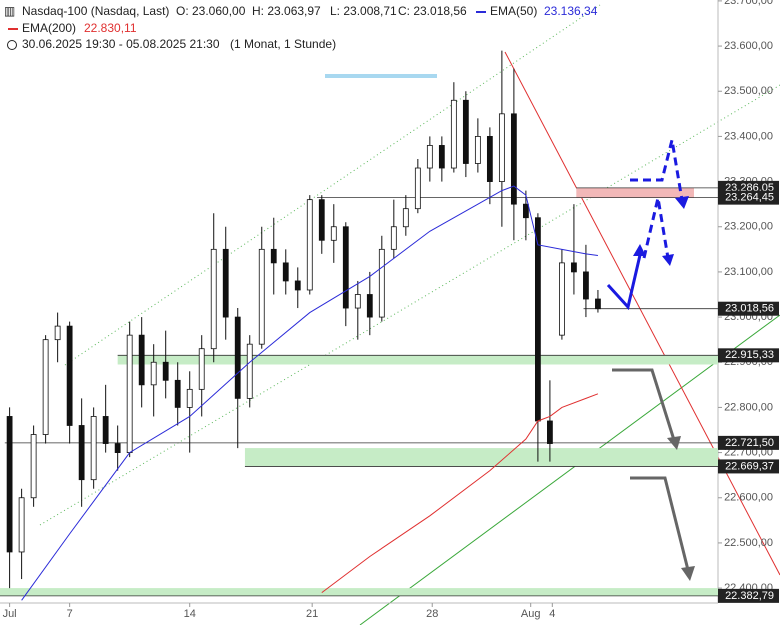 This screenshot has width=780, height=625. What do you see at coordinates (95, 11) in the screenshot?
I see `title: Nasdaq-100 (Nasdaq, Last)` at bounding box center [95, 11].